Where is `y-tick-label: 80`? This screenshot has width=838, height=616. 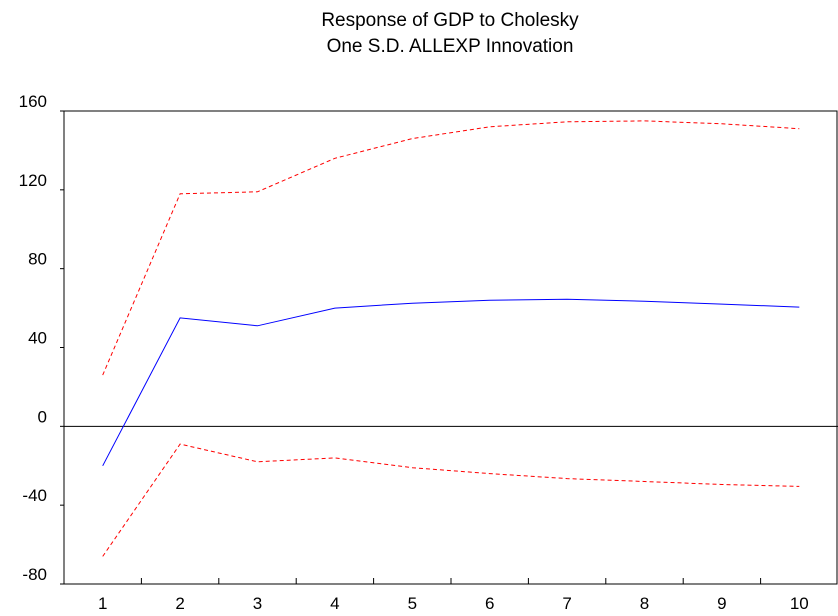 y-tick-label: 80 is located at coordinates (37, 259).